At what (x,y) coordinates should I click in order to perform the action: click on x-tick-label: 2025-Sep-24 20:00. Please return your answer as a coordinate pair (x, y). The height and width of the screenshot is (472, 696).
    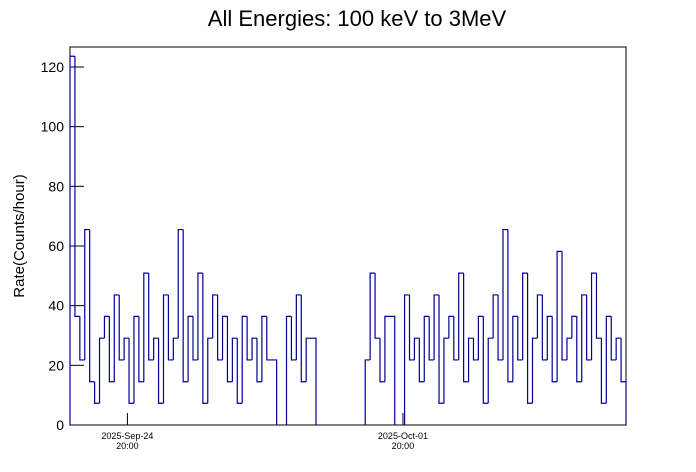
    Looking at the image, I should click on (127, 441).